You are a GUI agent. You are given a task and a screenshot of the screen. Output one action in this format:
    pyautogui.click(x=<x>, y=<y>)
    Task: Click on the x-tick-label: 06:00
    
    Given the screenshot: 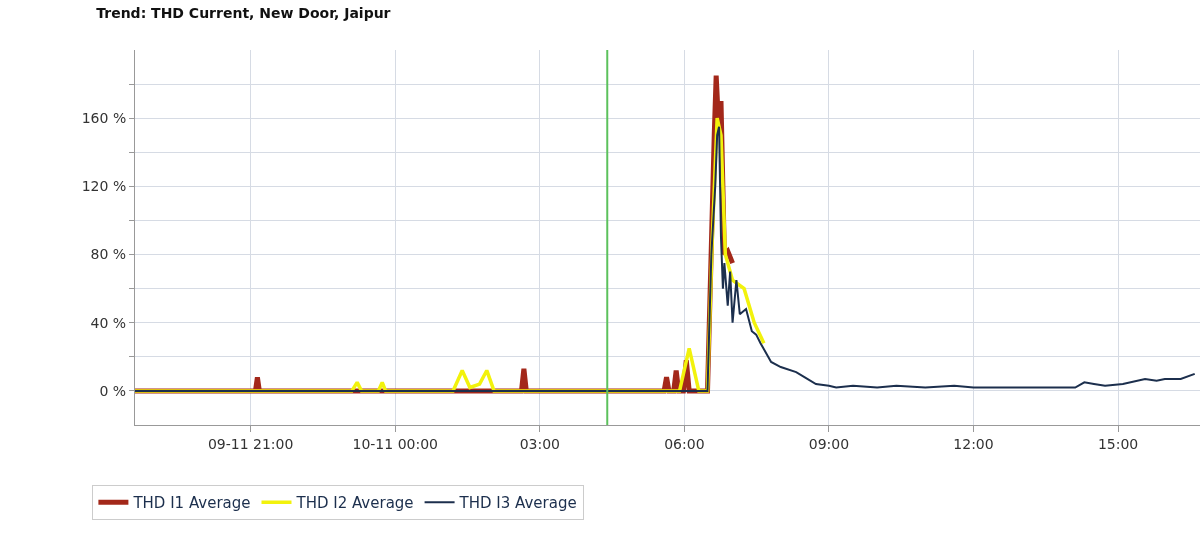 What is the action you would take?
    pyautogui.click(x=684, y=443)
    